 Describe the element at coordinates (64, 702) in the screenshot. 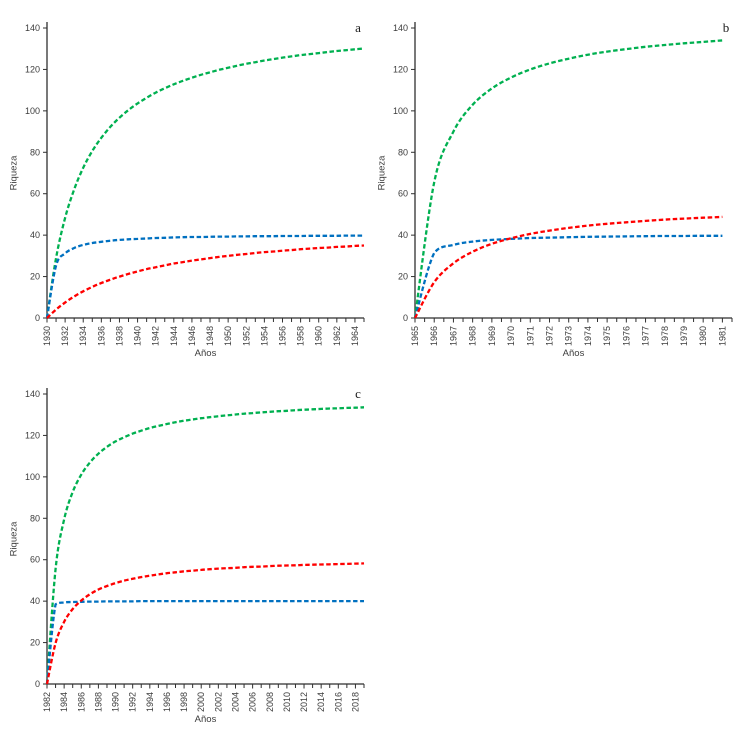

I see `x-tick-label: 1984` at that location.